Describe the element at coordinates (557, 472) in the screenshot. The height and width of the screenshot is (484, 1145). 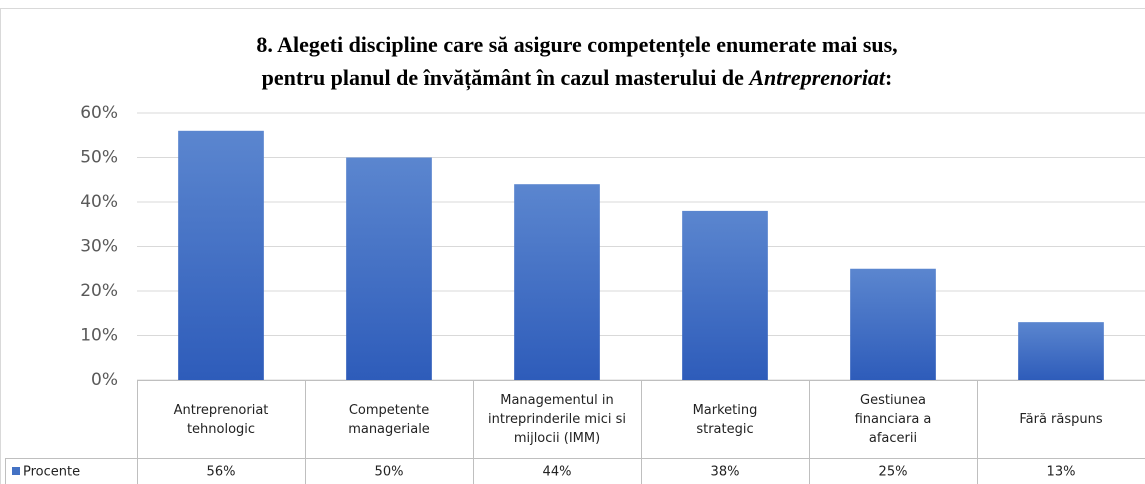
I see `value-label: 44%` at that location.